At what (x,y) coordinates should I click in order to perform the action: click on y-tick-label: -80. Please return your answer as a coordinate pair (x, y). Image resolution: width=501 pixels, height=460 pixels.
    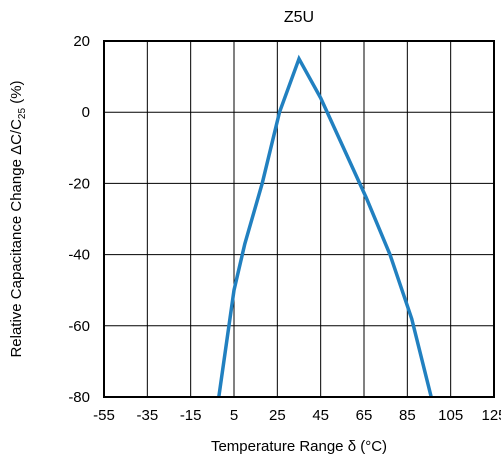
    Looking at the image, I should click on (79, 397).